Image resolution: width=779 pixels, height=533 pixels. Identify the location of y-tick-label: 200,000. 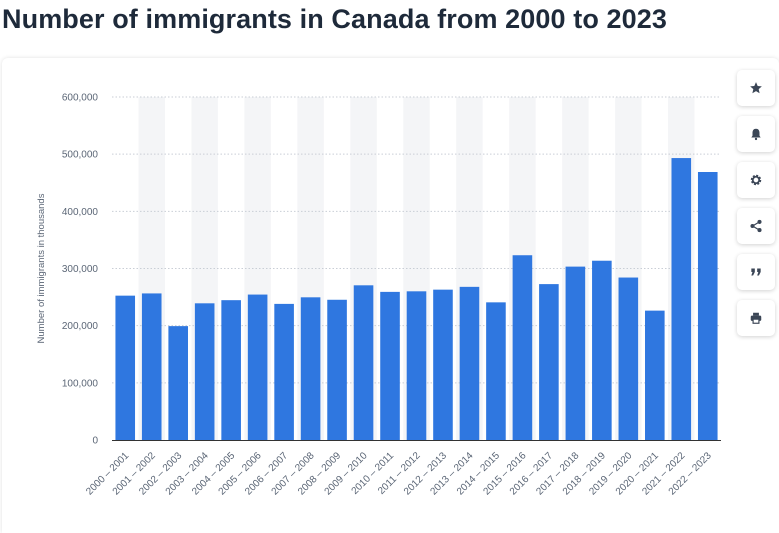
(80, 326).